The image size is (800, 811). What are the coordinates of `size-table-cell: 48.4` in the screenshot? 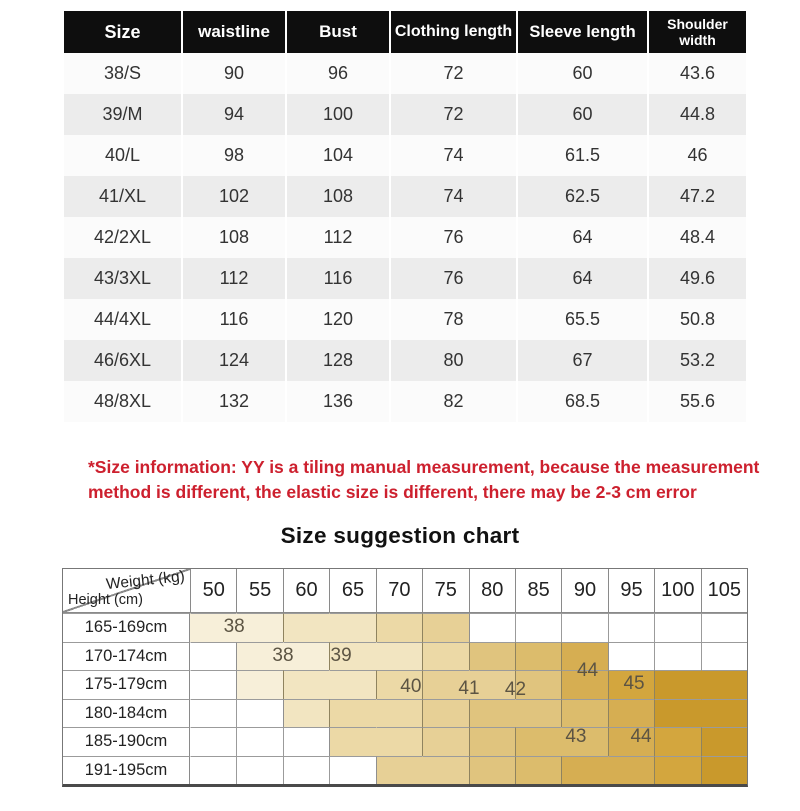 It's located at (697, 237).